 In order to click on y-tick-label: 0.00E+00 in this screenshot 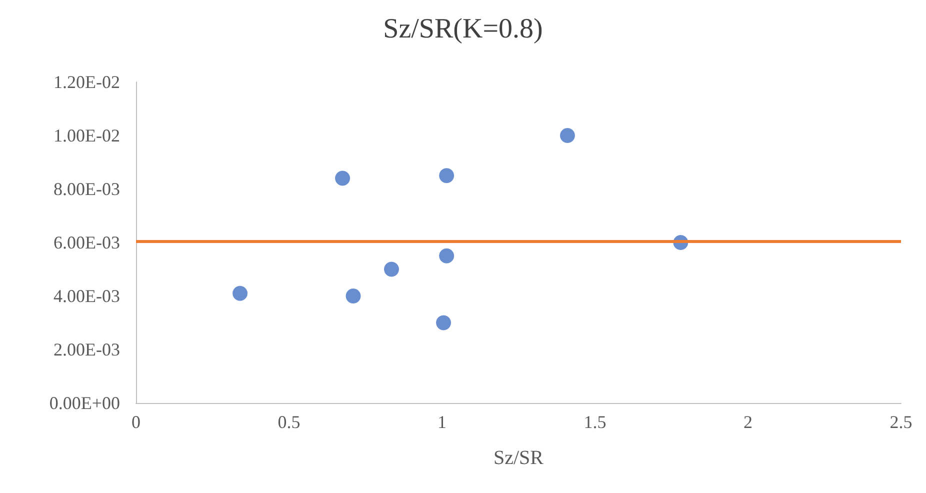, I will do `click(84, 403)`.